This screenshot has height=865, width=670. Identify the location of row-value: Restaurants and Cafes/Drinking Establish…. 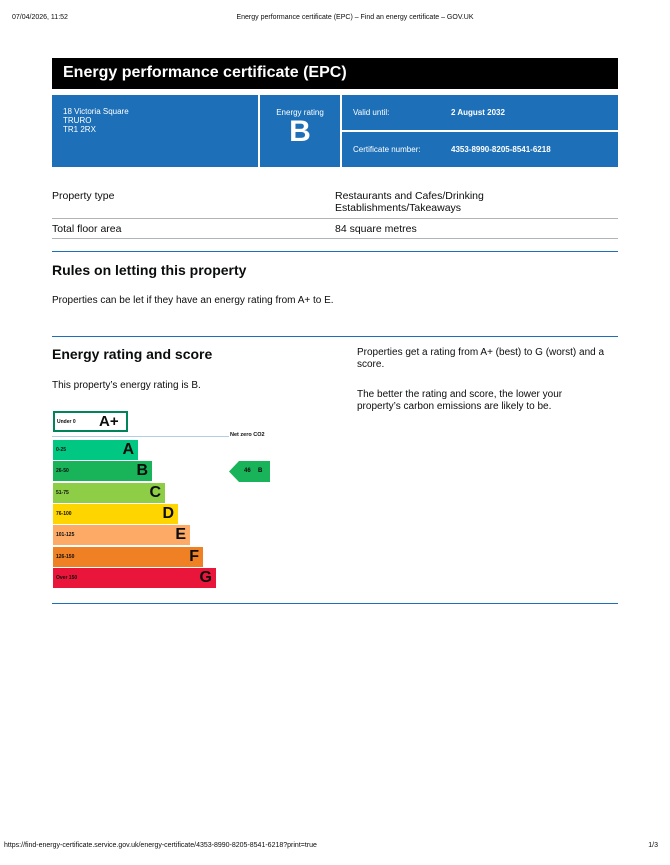
(409, 202).